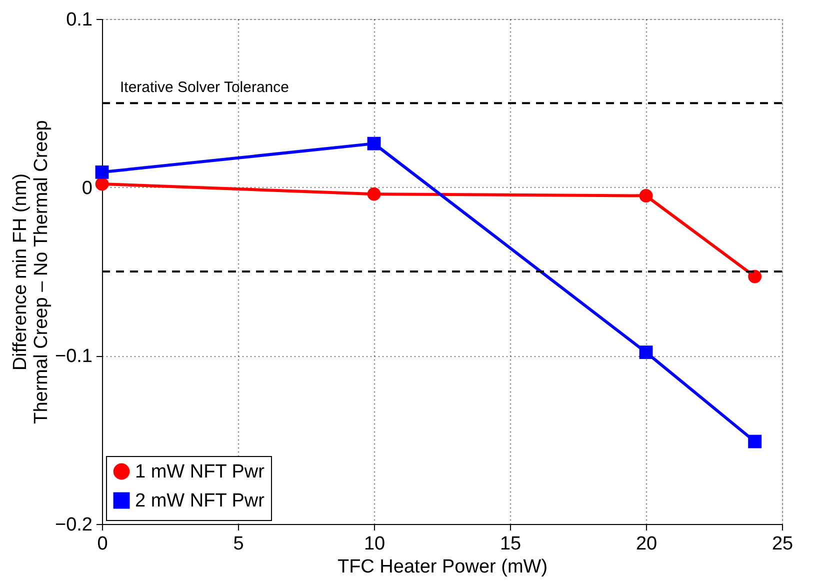  I want to click on legend-label: 1 mW NFT Pwr, so click(200, 472).